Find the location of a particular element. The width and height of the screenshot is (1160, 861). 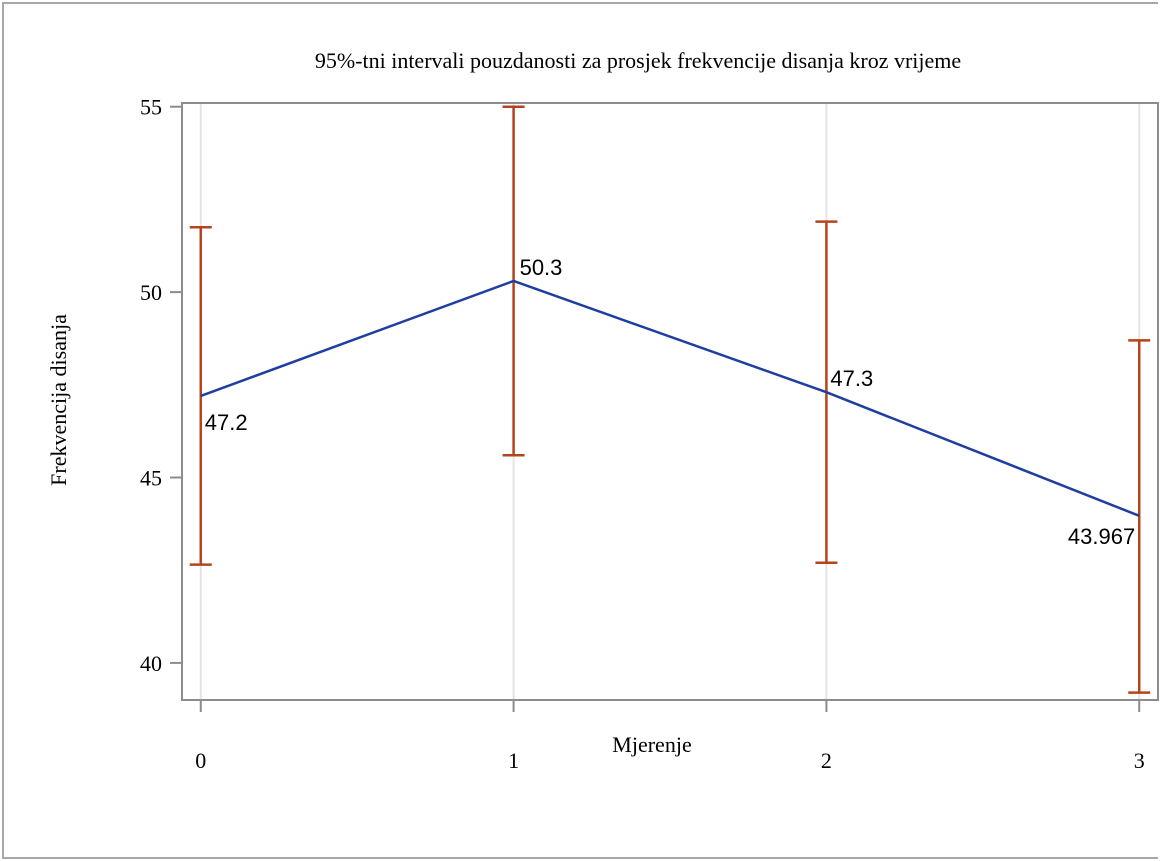

x-tick-label: 2 is located at coordinates (826, 760).